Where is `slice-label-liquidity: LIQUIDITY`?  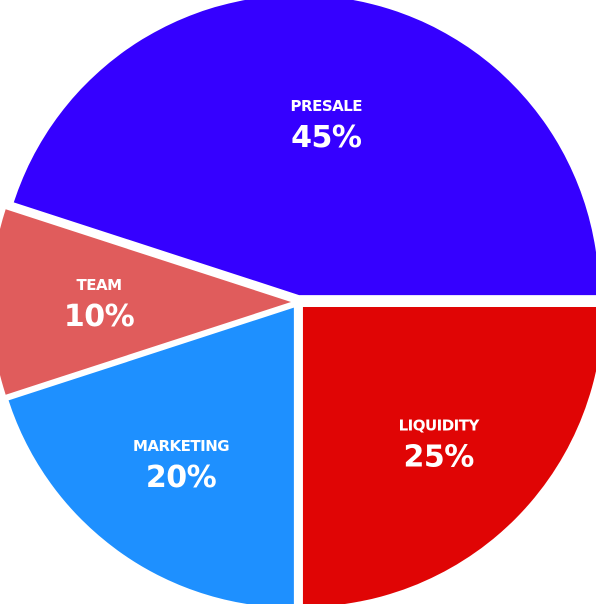
slice-label-liquidity: LIQUIDITY is located at coordinates (440, 426).